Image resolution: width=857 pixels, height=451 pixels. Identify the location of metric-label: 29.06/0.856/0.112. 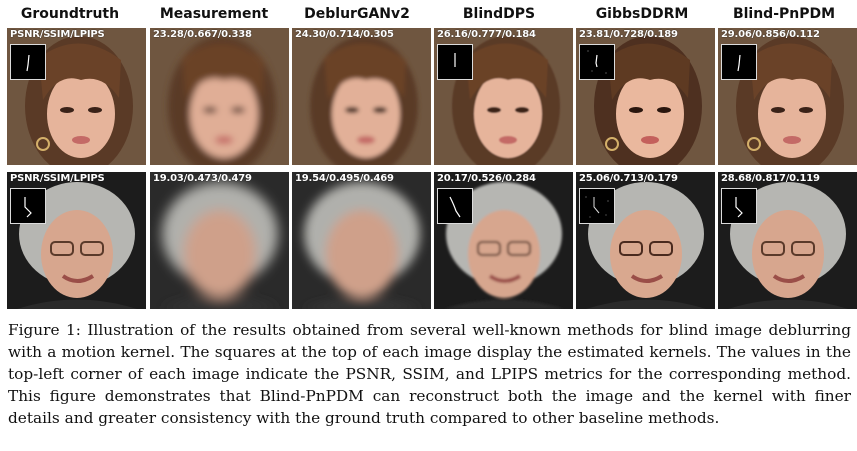
(770, 34).